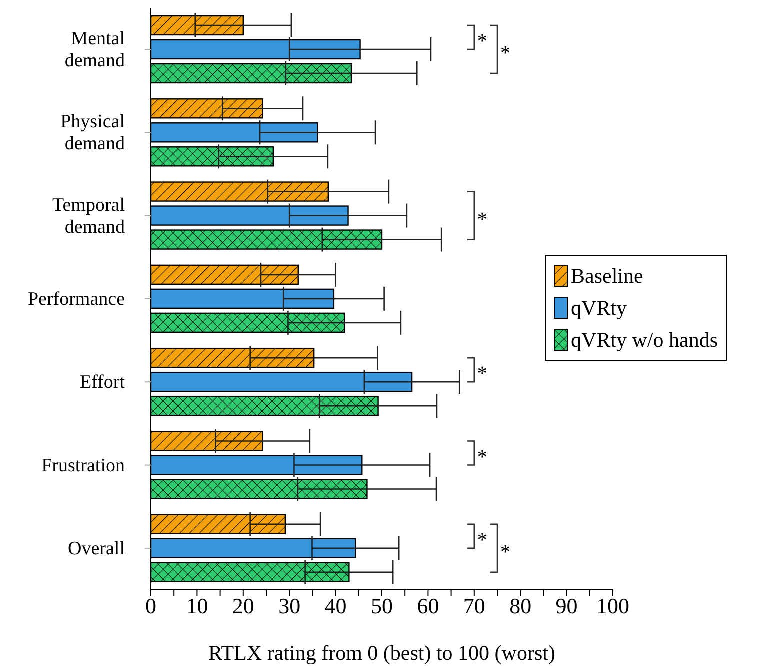  I want to click on x-tick-label: 20, so click(243, 606).